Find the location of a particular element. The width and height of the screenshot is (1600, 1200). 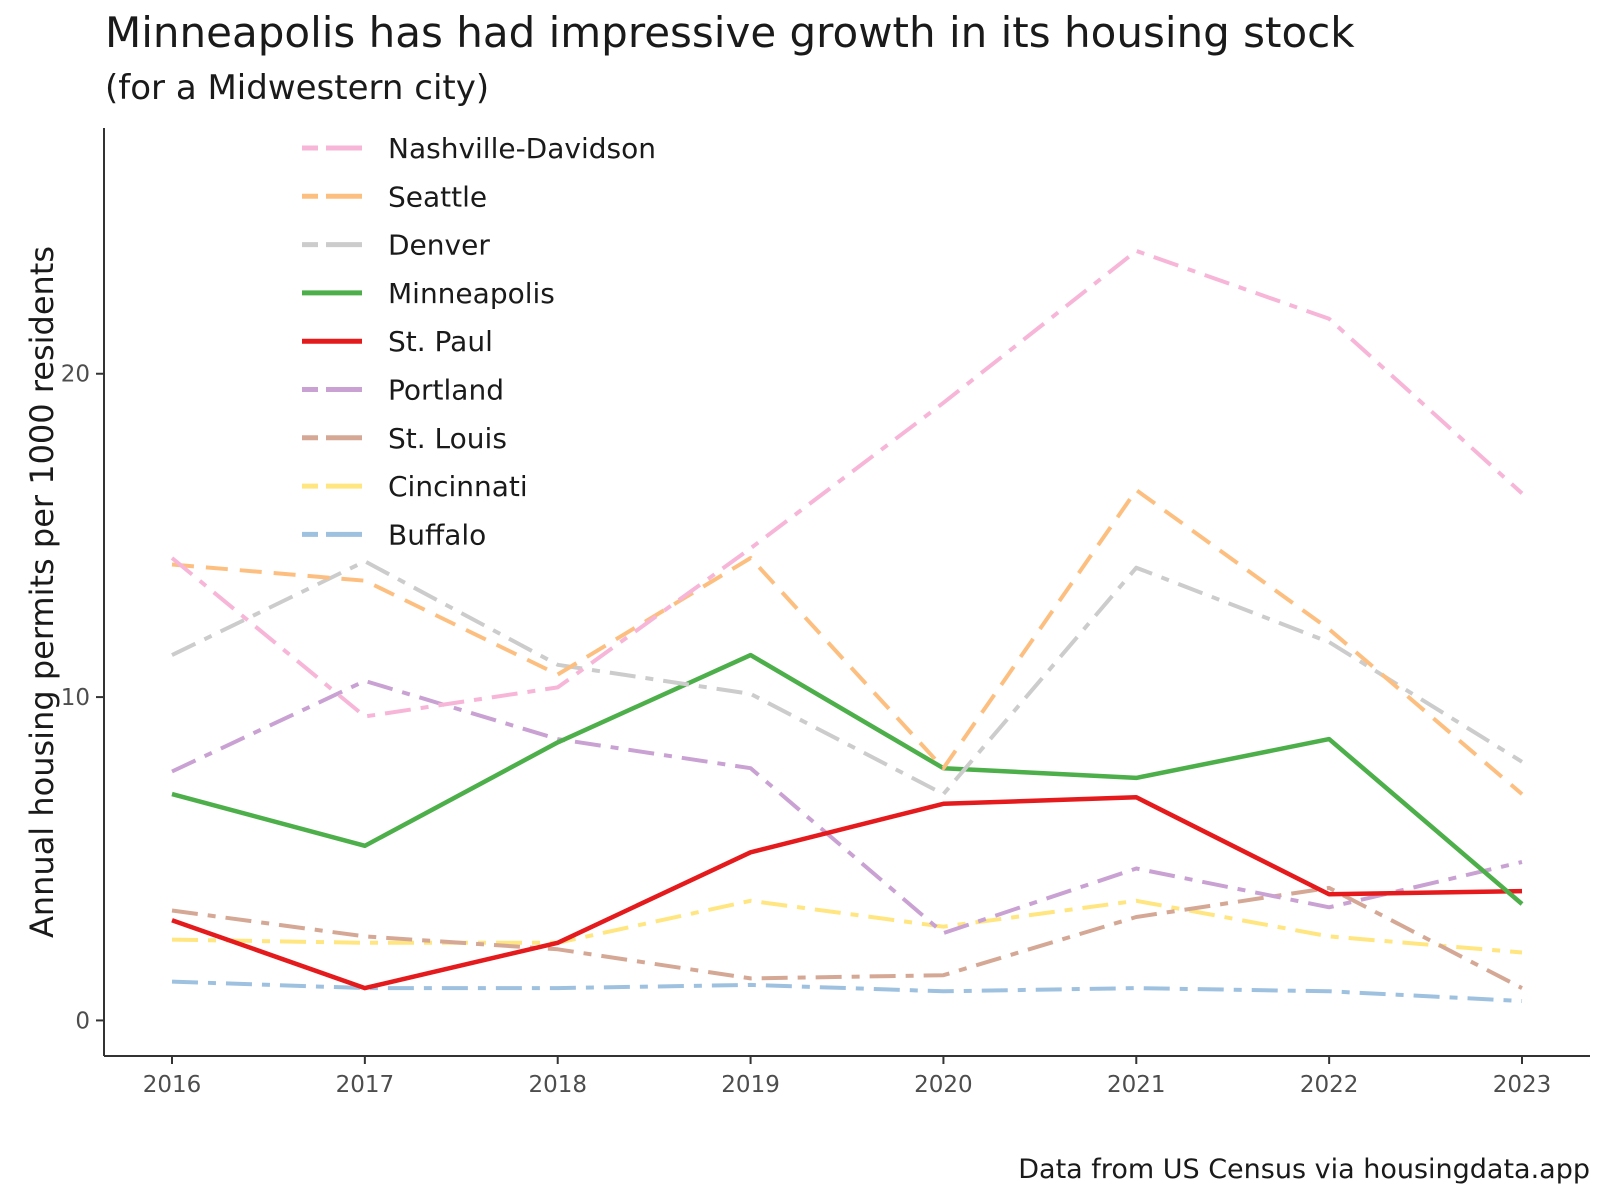

x-tick-label: 2022 is located at coordinates (1329, 1085).